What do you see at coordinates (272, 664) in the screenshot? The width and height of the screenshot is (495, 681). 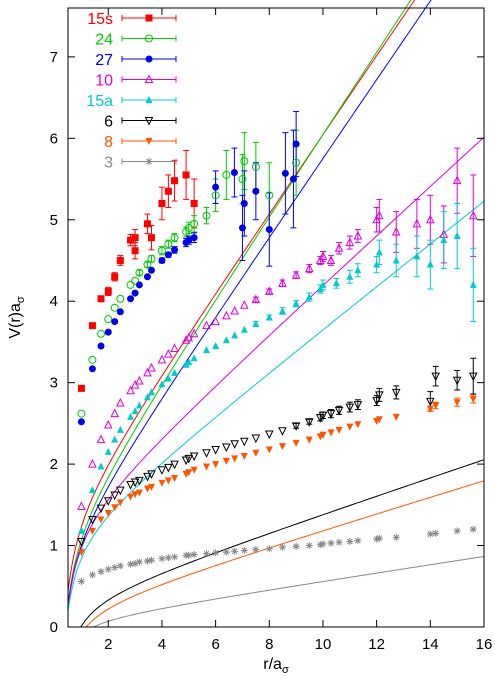 I see `x-axis-label-main: r/a` at bounding box center [272, 664].